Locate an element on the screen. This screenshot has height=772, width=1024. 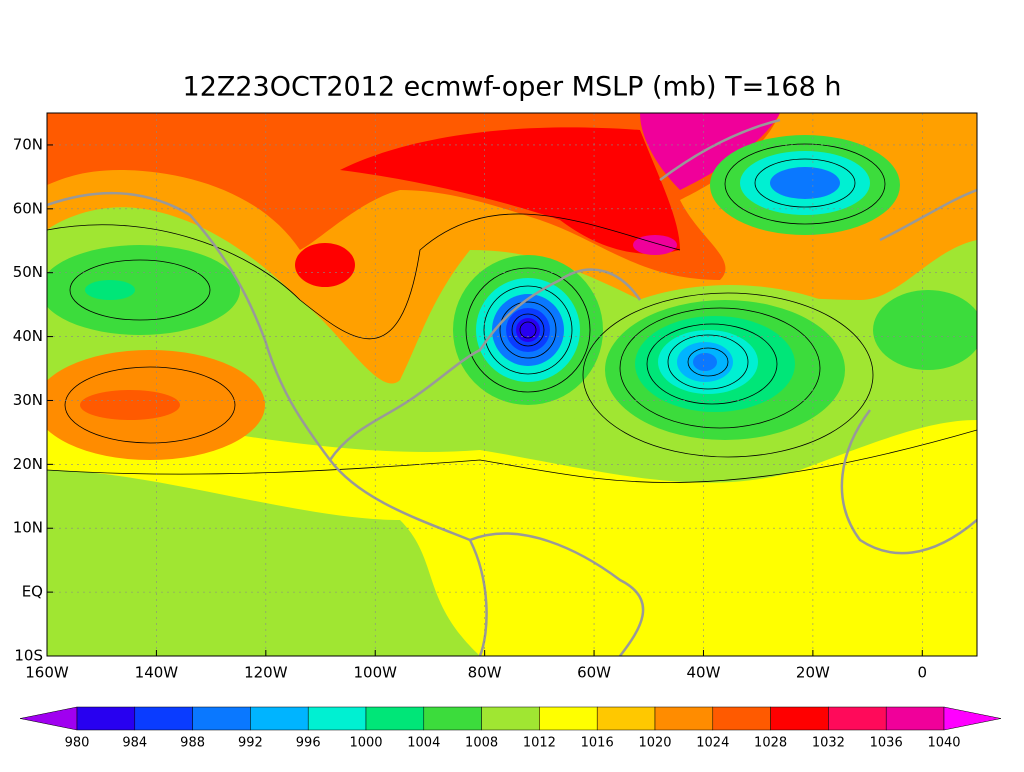
lat-tick-label: 40N is located at coordinates (28, 336).